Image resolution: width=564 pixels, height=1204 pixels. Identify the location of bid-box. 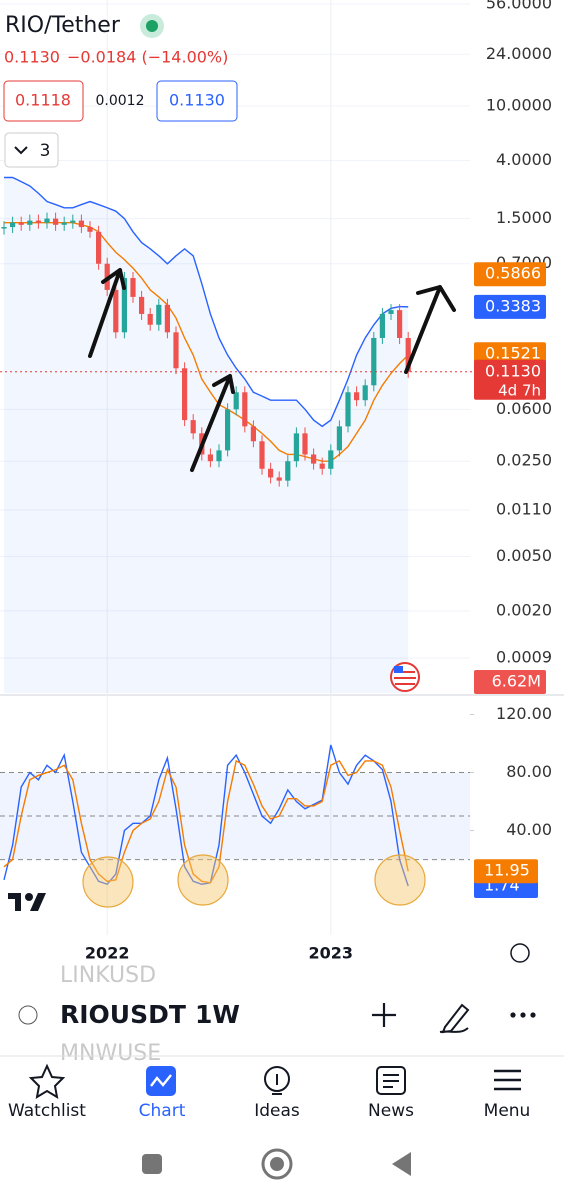
(43, 101).